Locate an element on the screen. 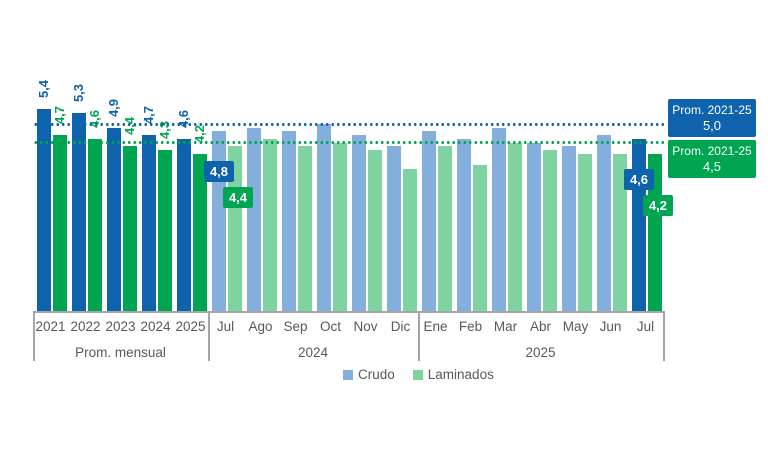 The height and width of the screenshot is (456, 768). legend-item-laminados: Laminados is located at coordinates (453, 374).